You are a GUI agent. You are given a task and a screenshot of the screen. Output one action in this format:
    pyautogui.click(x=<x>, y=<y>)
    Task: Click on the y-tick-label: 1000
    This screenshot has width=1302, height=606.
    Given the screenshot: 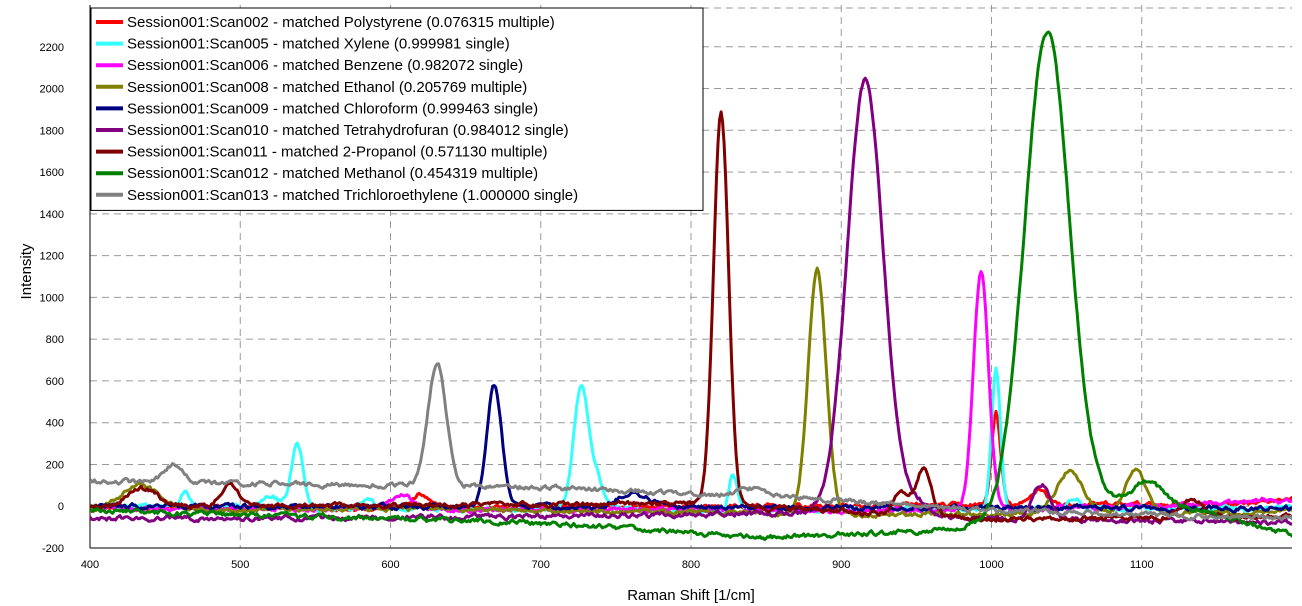 What is the action you would take?
    pyautogui.click(x=52, y=298)
    